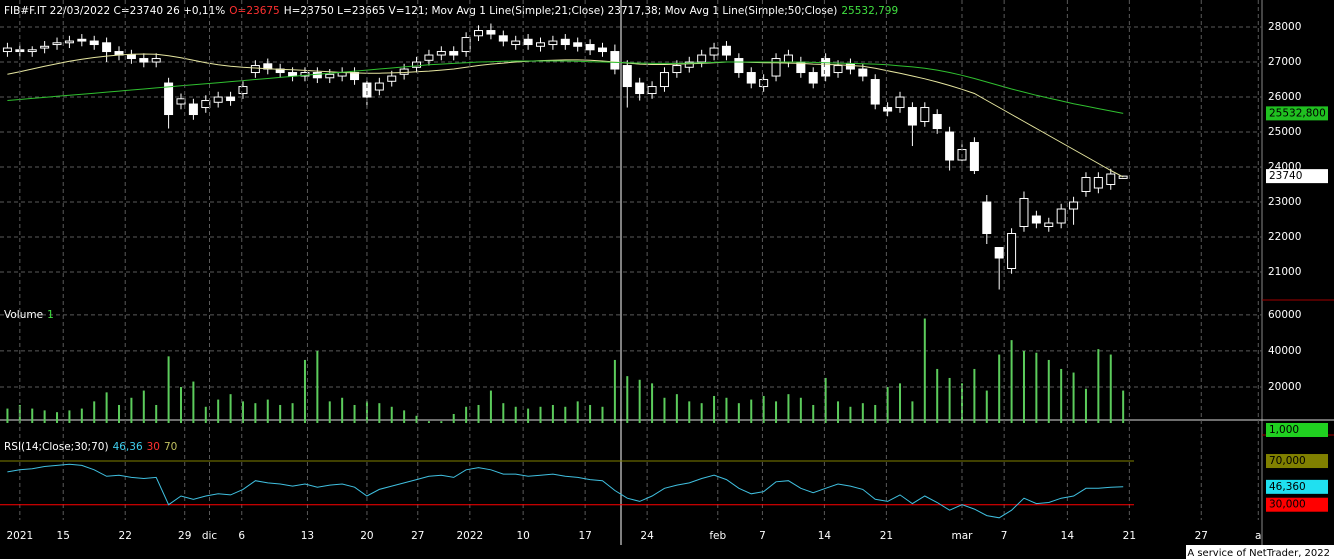 The width and height of the screenshot is (1334, 559). Describe the element at coordinates (584, 536) in the screenshot. I see `x-tick-label: 17` at that location.